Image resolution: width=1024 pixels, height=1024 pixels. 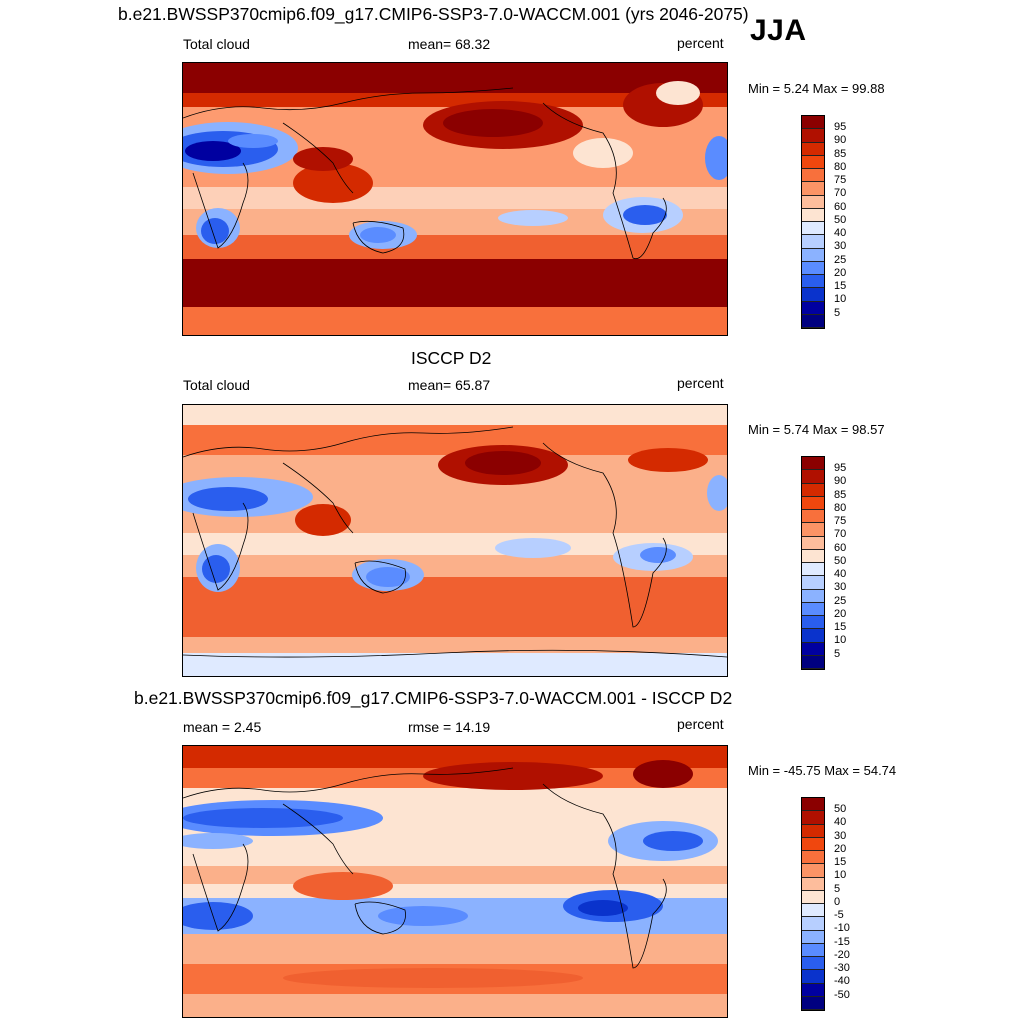 I want to click on colorbar-tick-label: -5, so click(x=839, y=915).